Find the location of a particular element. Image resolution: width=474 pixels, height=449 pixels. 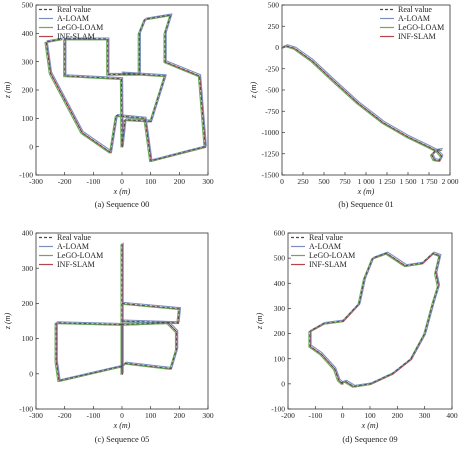

y-tick-label: -1500 is located at coordinates (271, 175).